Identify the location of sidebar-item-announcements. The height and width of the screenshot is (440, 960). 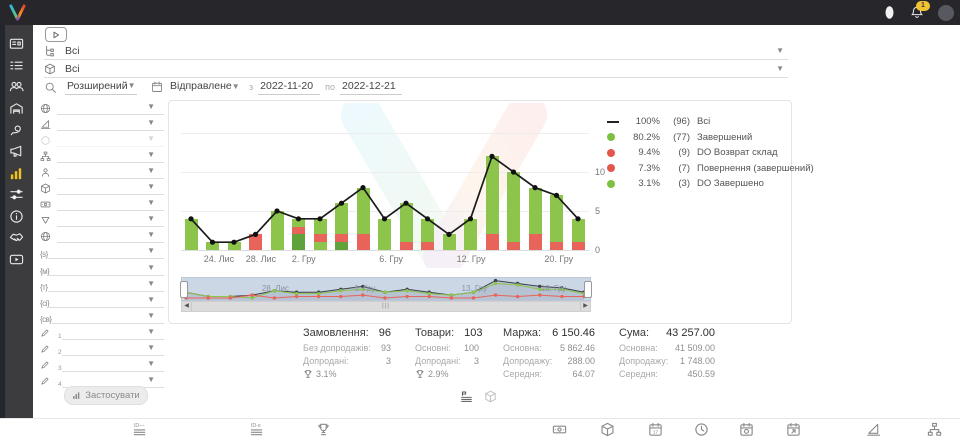
(18, 153).